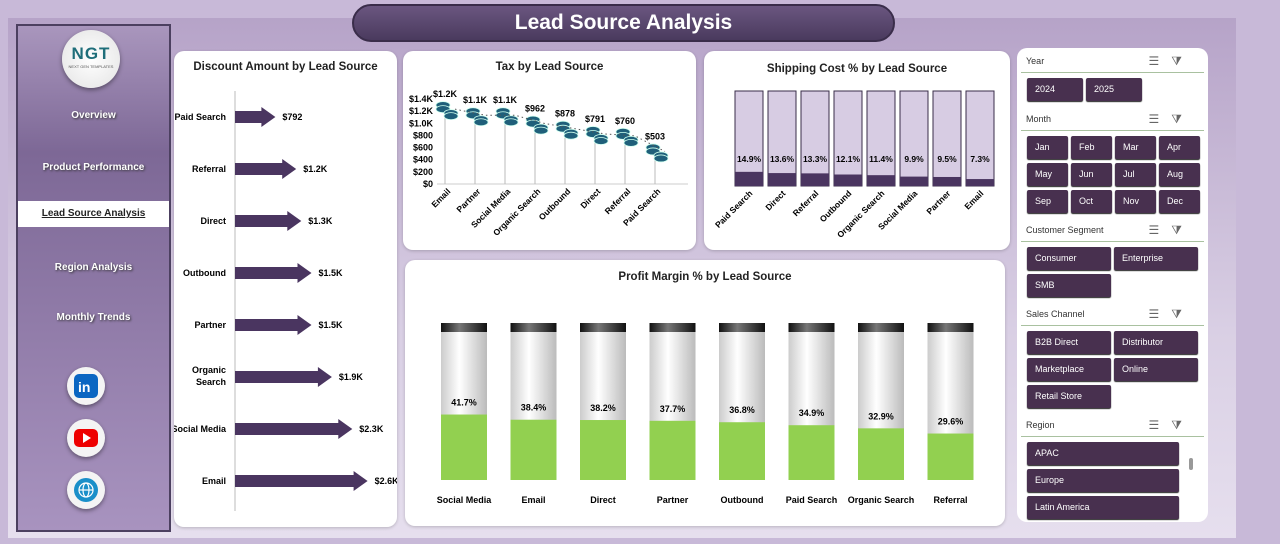  Describe the element at coordinates (93, 167) in the screenshot. I see `nav-product-performance: Product Performance` at that location.